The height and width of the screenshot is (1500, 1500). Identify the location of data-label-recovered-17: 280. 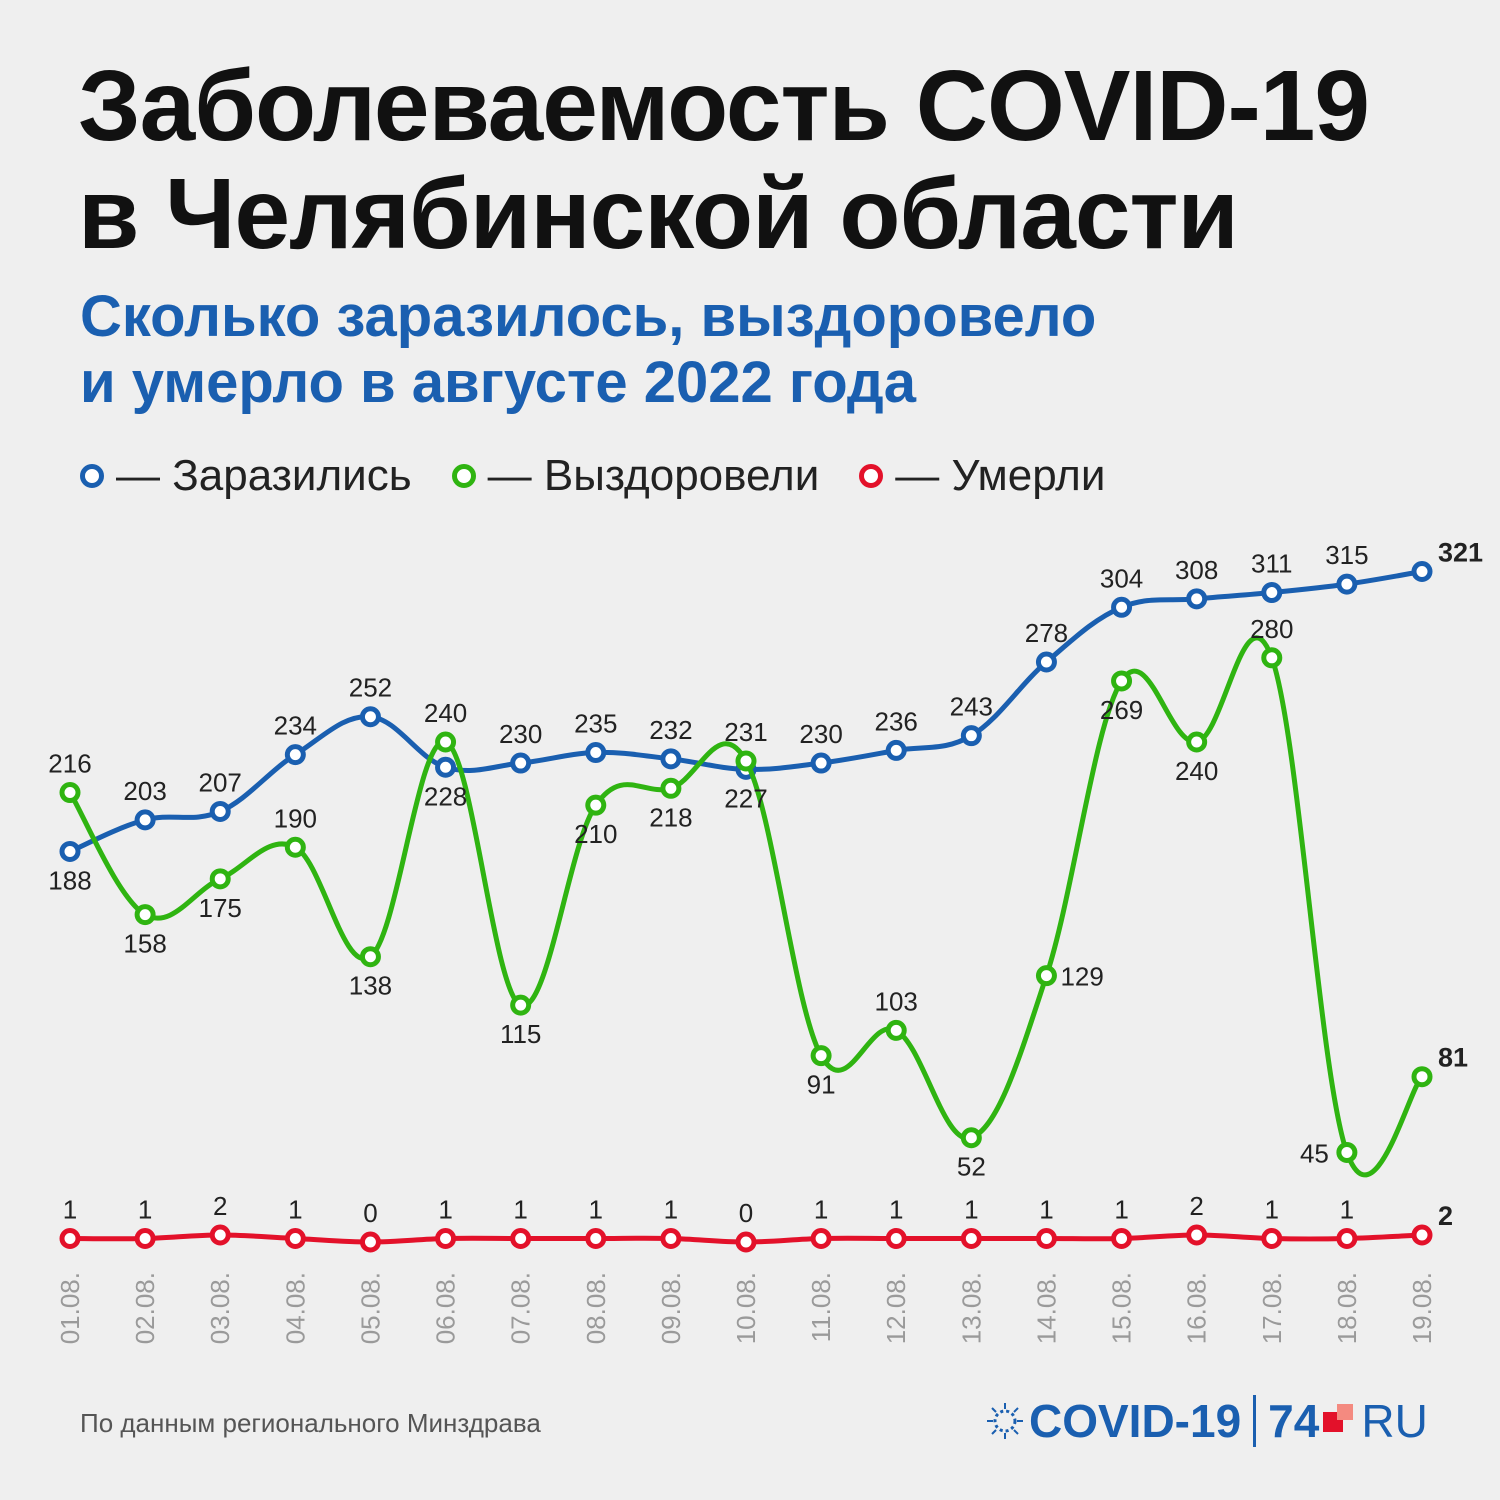
(1271, 629).